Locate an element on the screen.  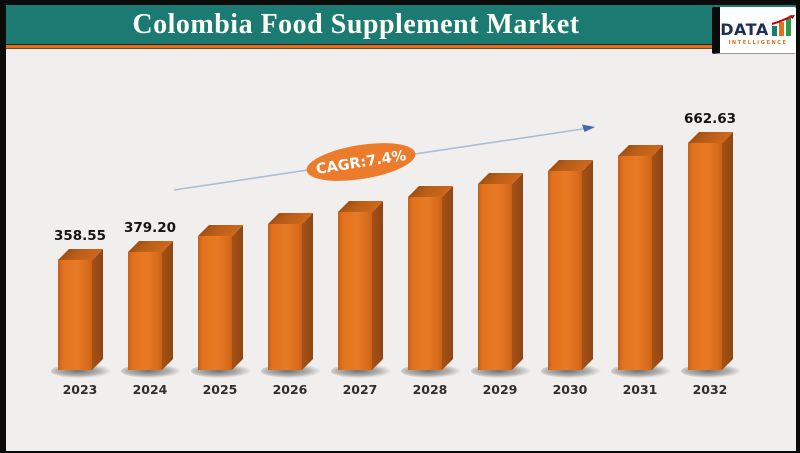
header-accent-rule is located at coordinates (401, 46).